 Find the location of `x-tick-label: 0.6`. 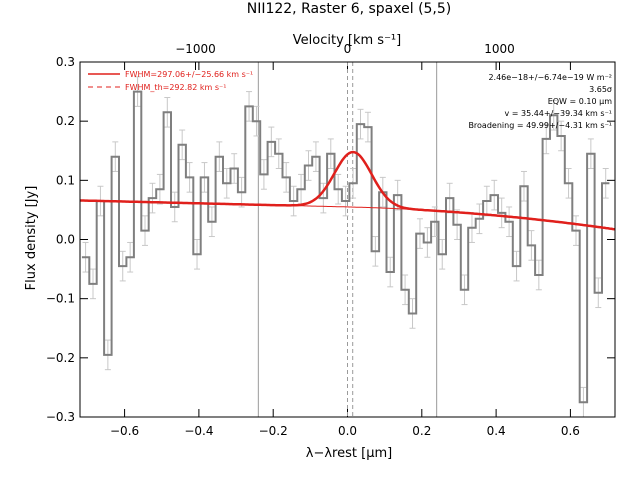

x-tick-label: 0.6 is located at coordinates (570, 431).